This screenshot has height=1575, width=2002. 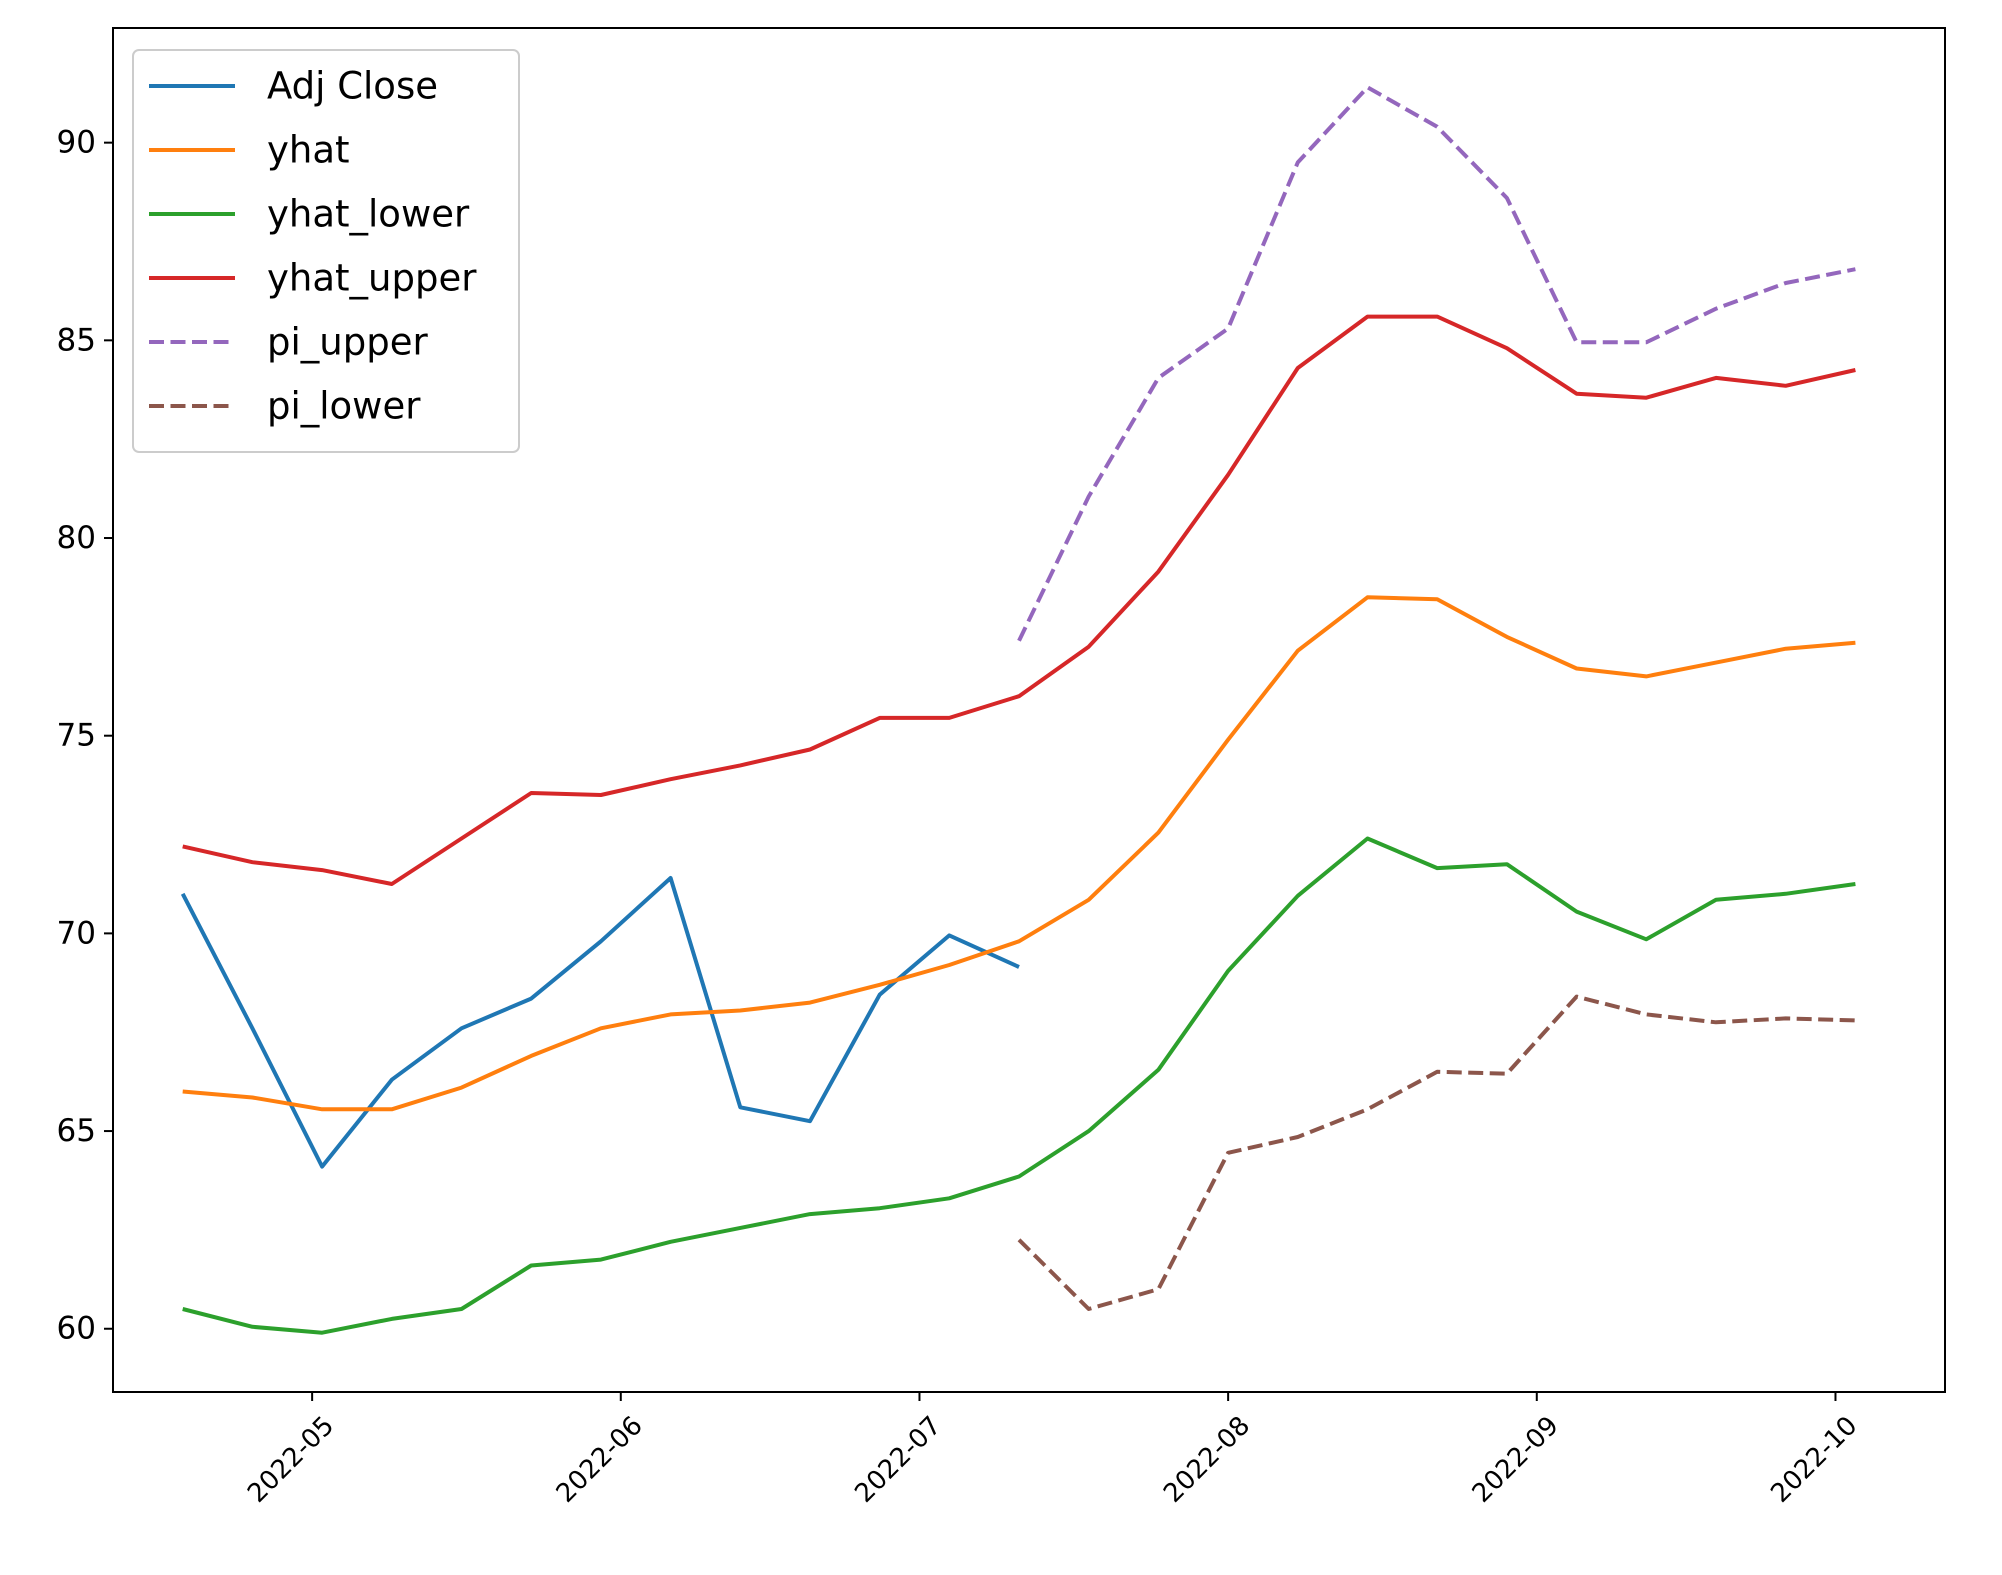 I want to click on legend-label: yhat_upper, so click(x=372, y=278).